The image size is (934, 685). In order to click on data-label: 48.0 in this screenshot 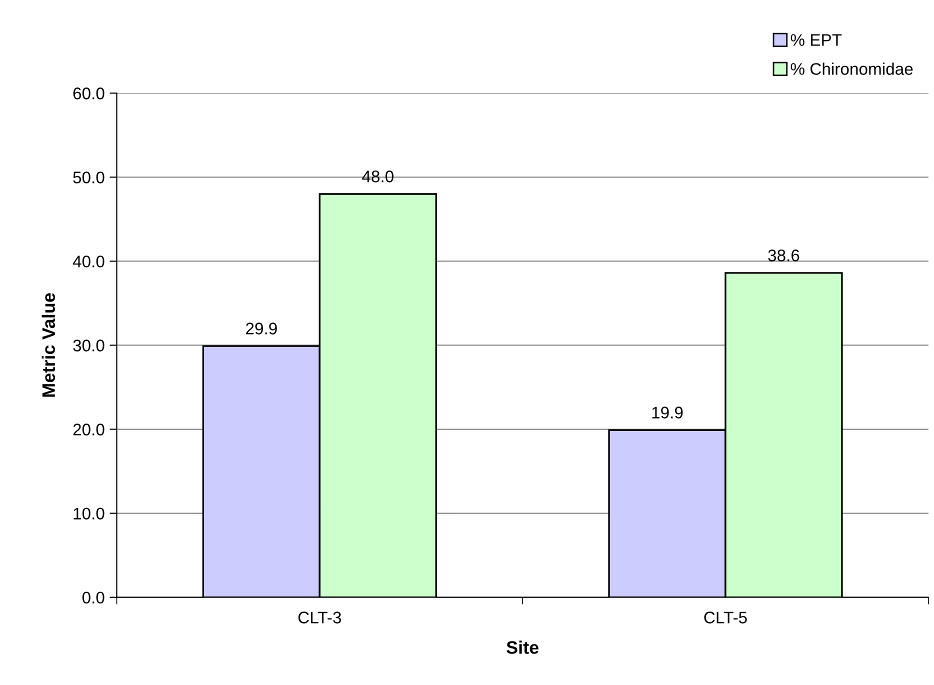, I will do `click(378, 176)`.